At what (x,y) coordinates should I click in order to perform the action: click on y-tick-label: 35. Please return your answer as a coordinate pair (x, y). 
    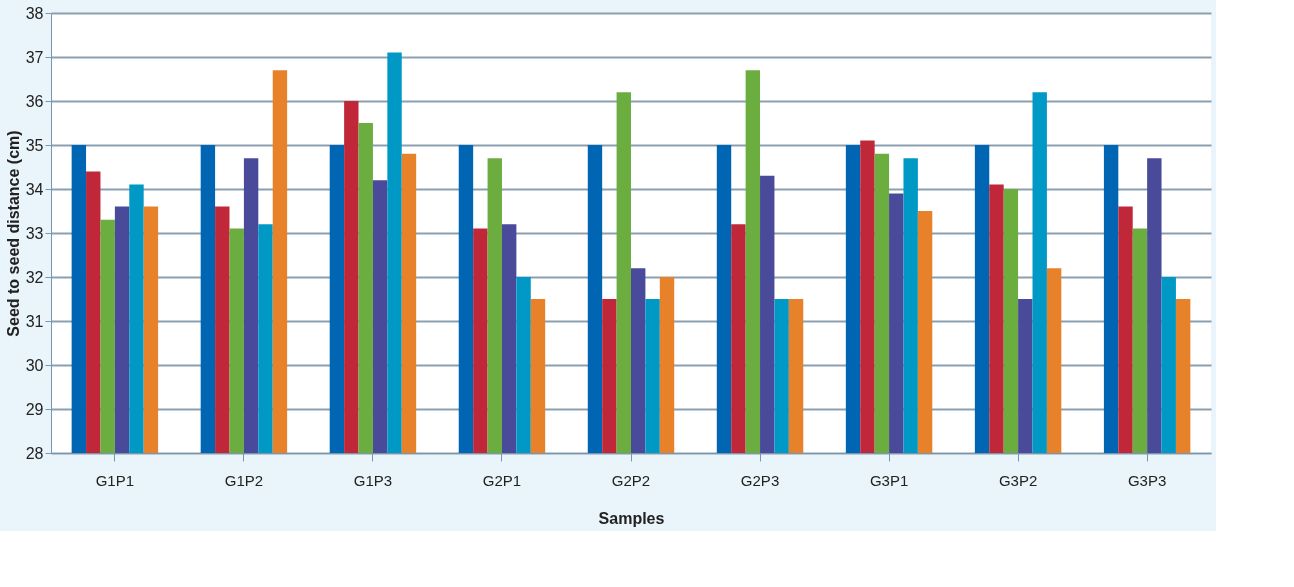
    Looking at the image, I should click on (34, 145).